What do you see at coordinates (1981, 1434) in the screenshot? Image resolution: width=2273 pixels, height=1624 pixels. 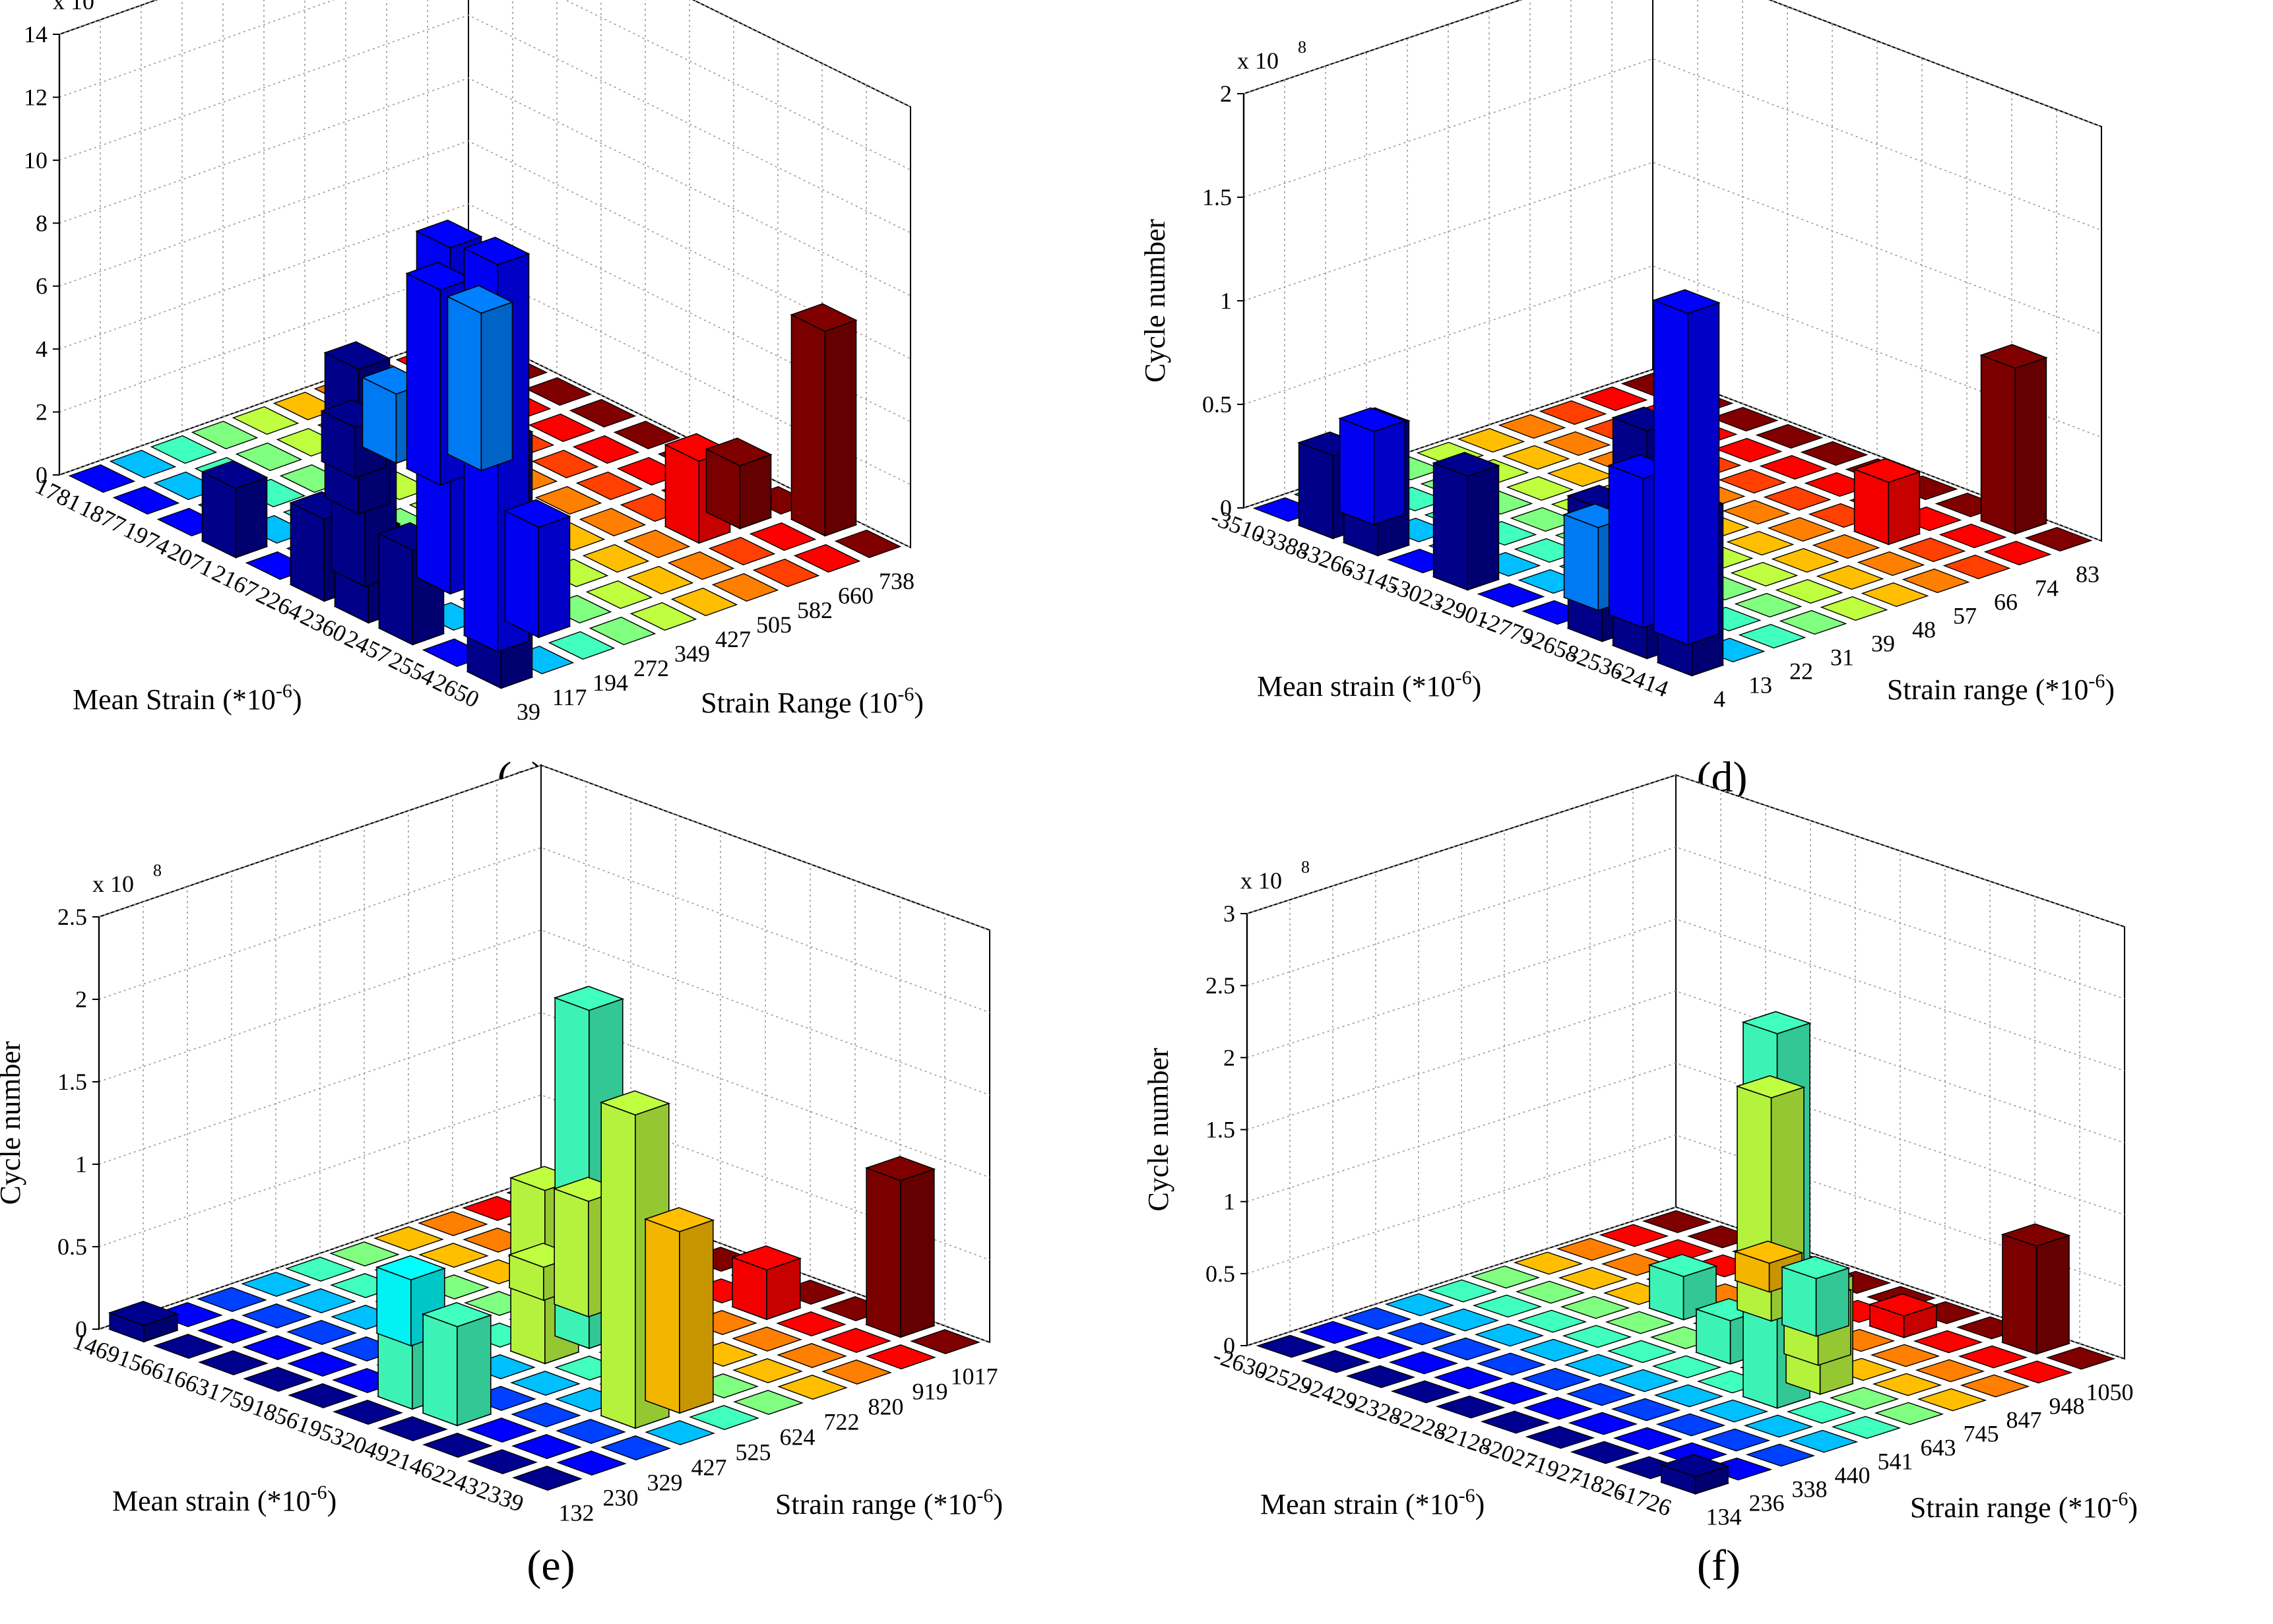 I see `y-tick-label: 745` at bounding box center [1981, 1434].